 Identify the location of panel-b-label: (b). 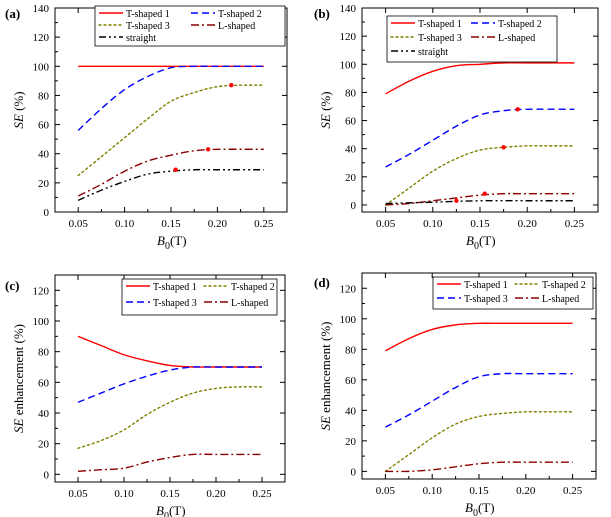
(322, 13).